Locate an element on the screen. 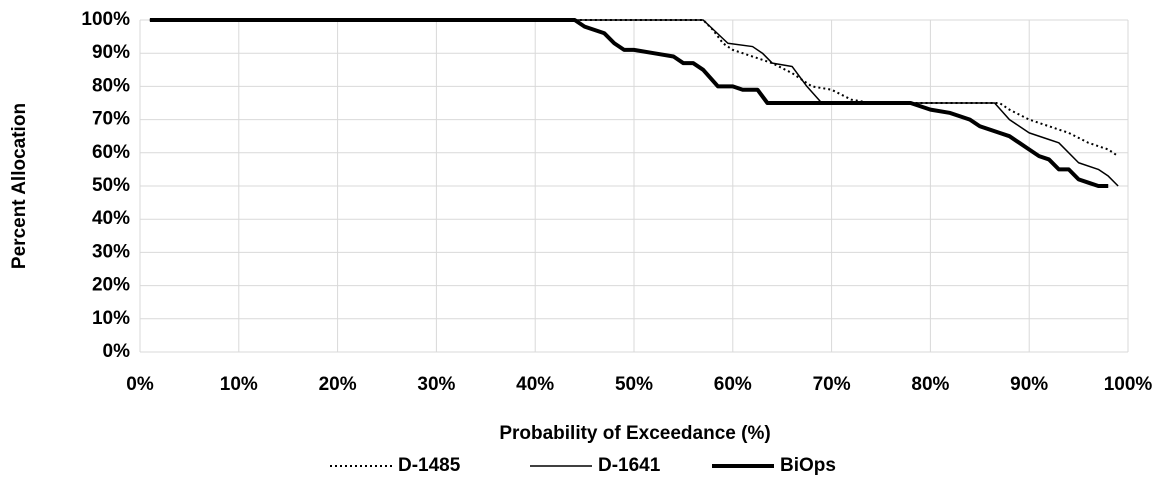 The height and width of the screenshot is (485, 1166). y-axis-title: Percent Allocation is located at coordinates (19, 186).